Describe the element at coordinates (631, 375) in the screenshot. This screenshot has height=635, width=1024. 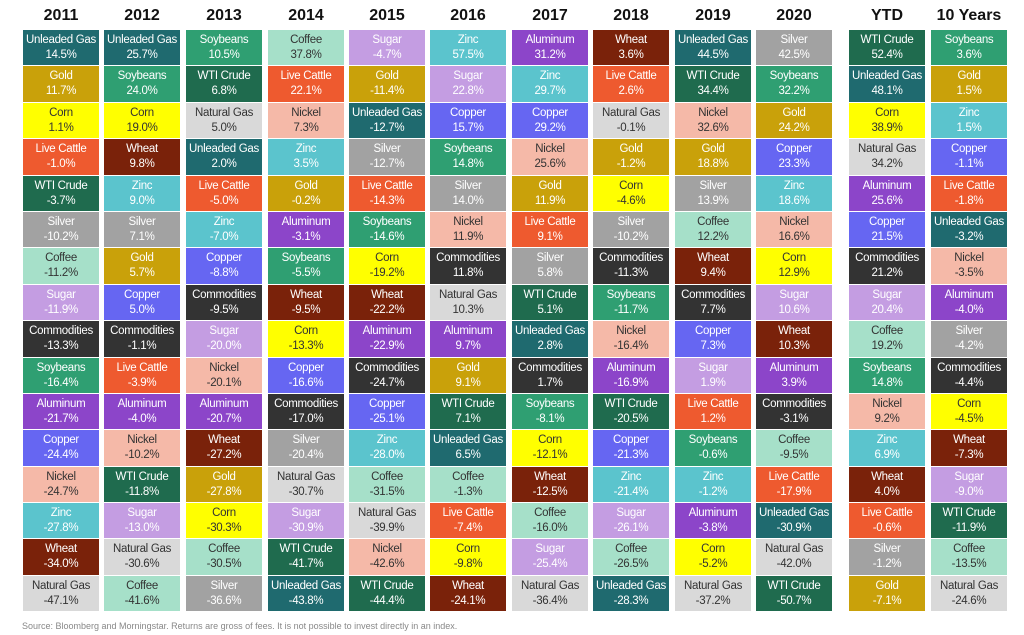
I see `cell-aluminum: Aluminum -16.9%` at that location.